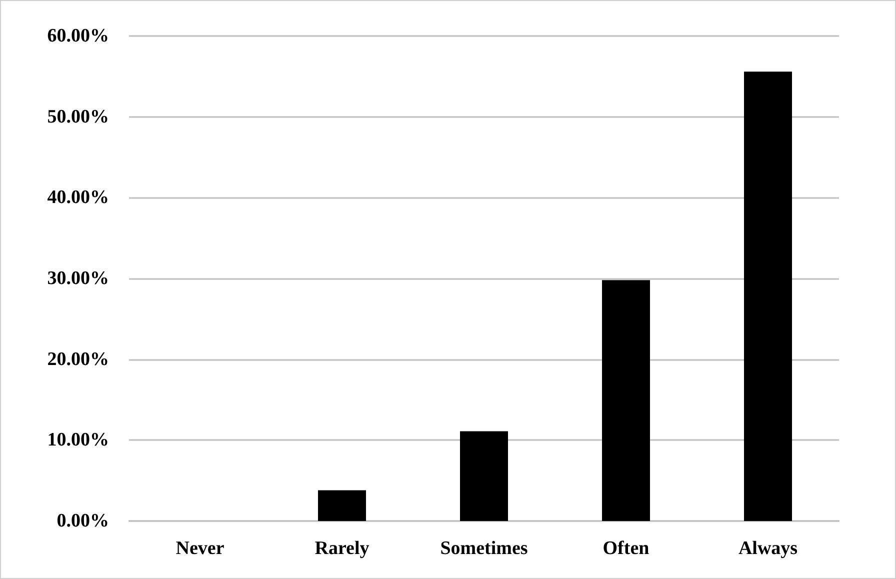  I want to click on x-tick-label: Rarely, so click(342, 548).